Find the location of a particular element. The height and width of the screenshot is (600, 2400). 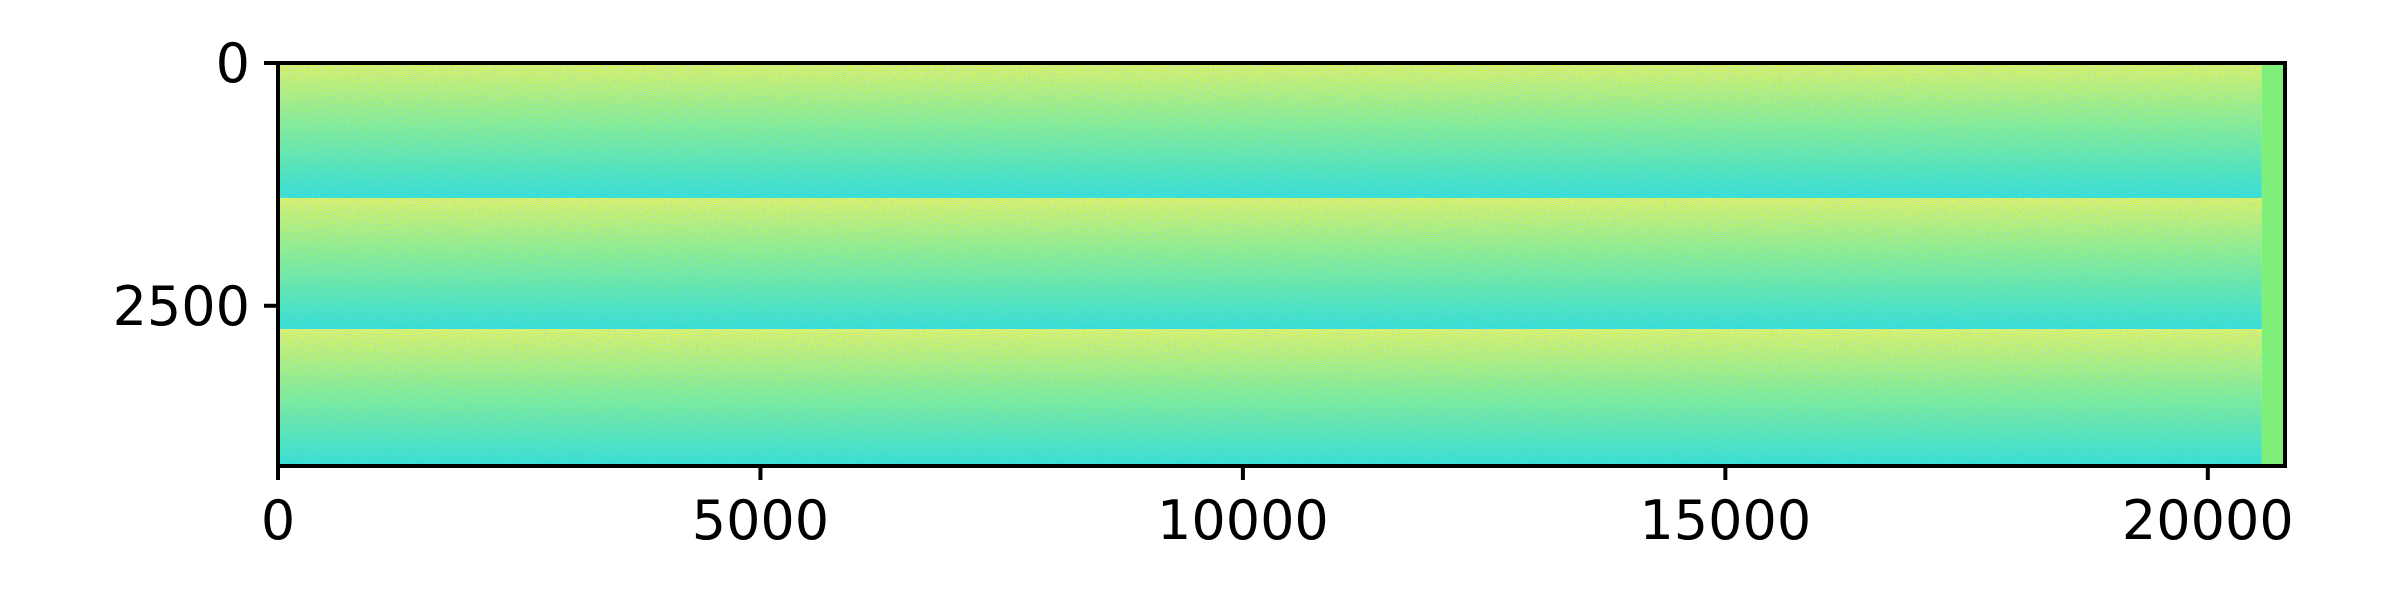

x-tick-label: 15000 is located at coordinates (1725, 520).